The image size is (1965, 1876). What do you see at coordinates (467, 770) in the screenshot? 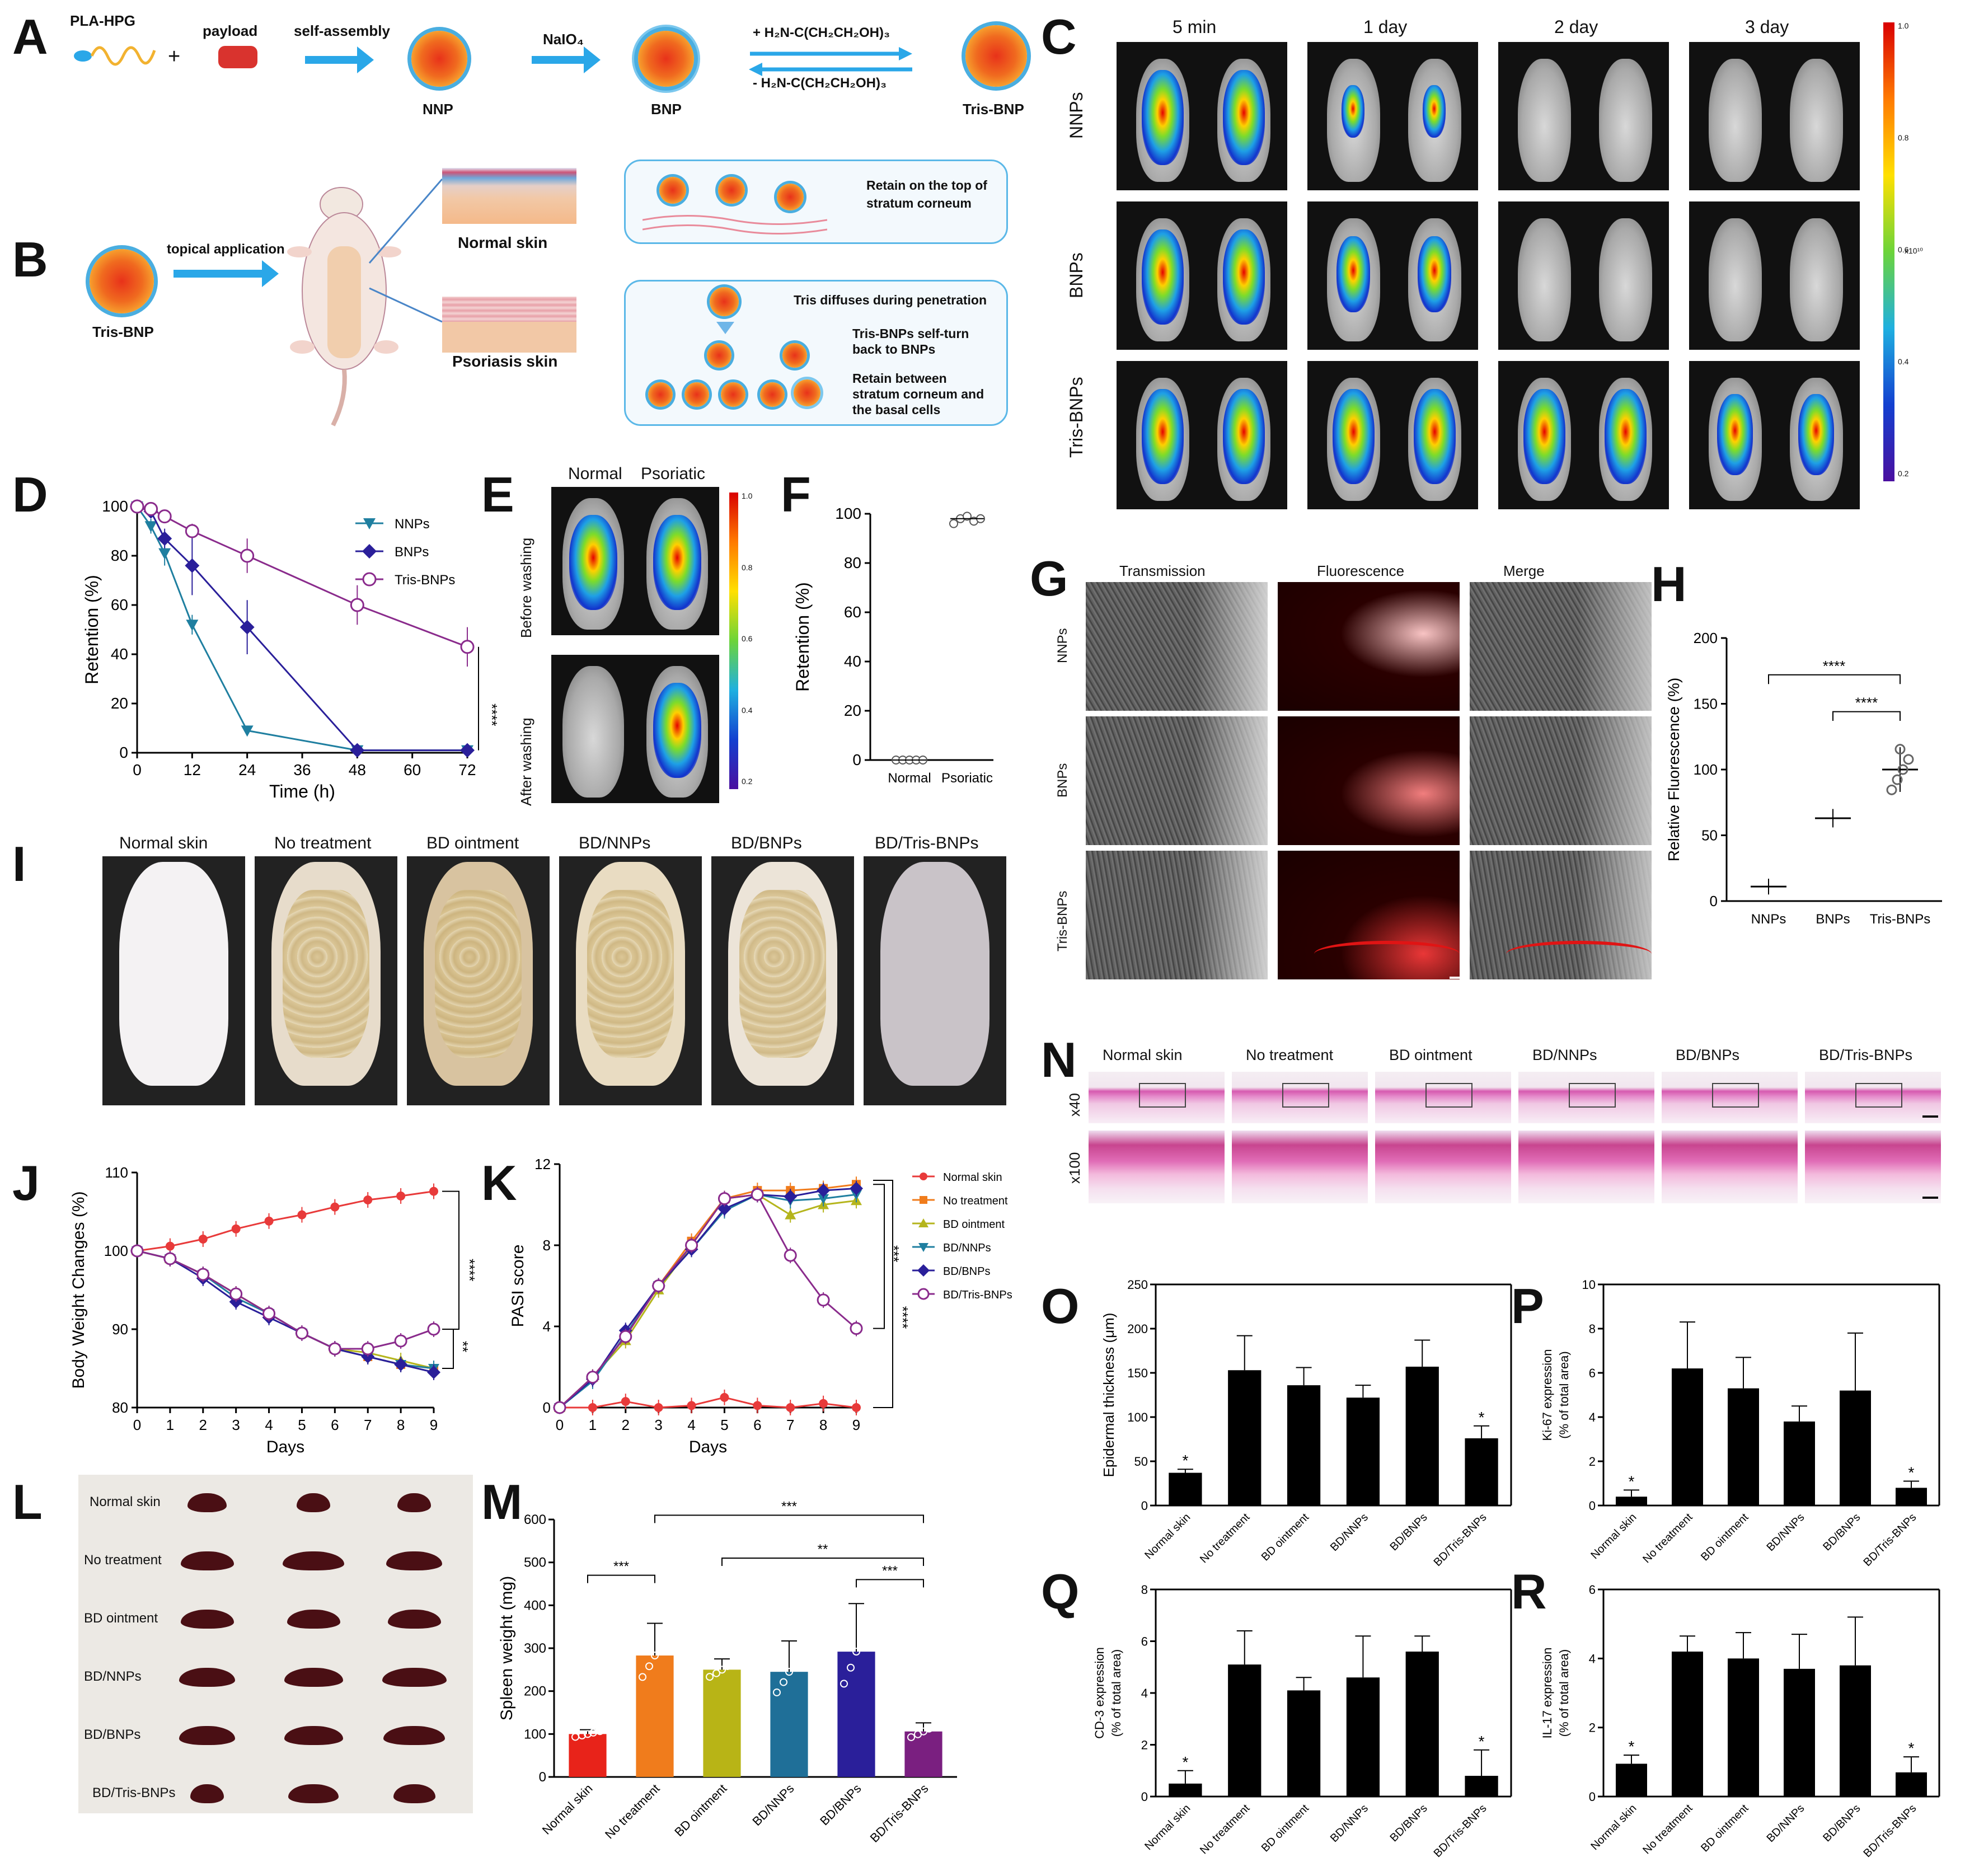
I see `x-tick-label: 72` at bounding box center [467, 770].